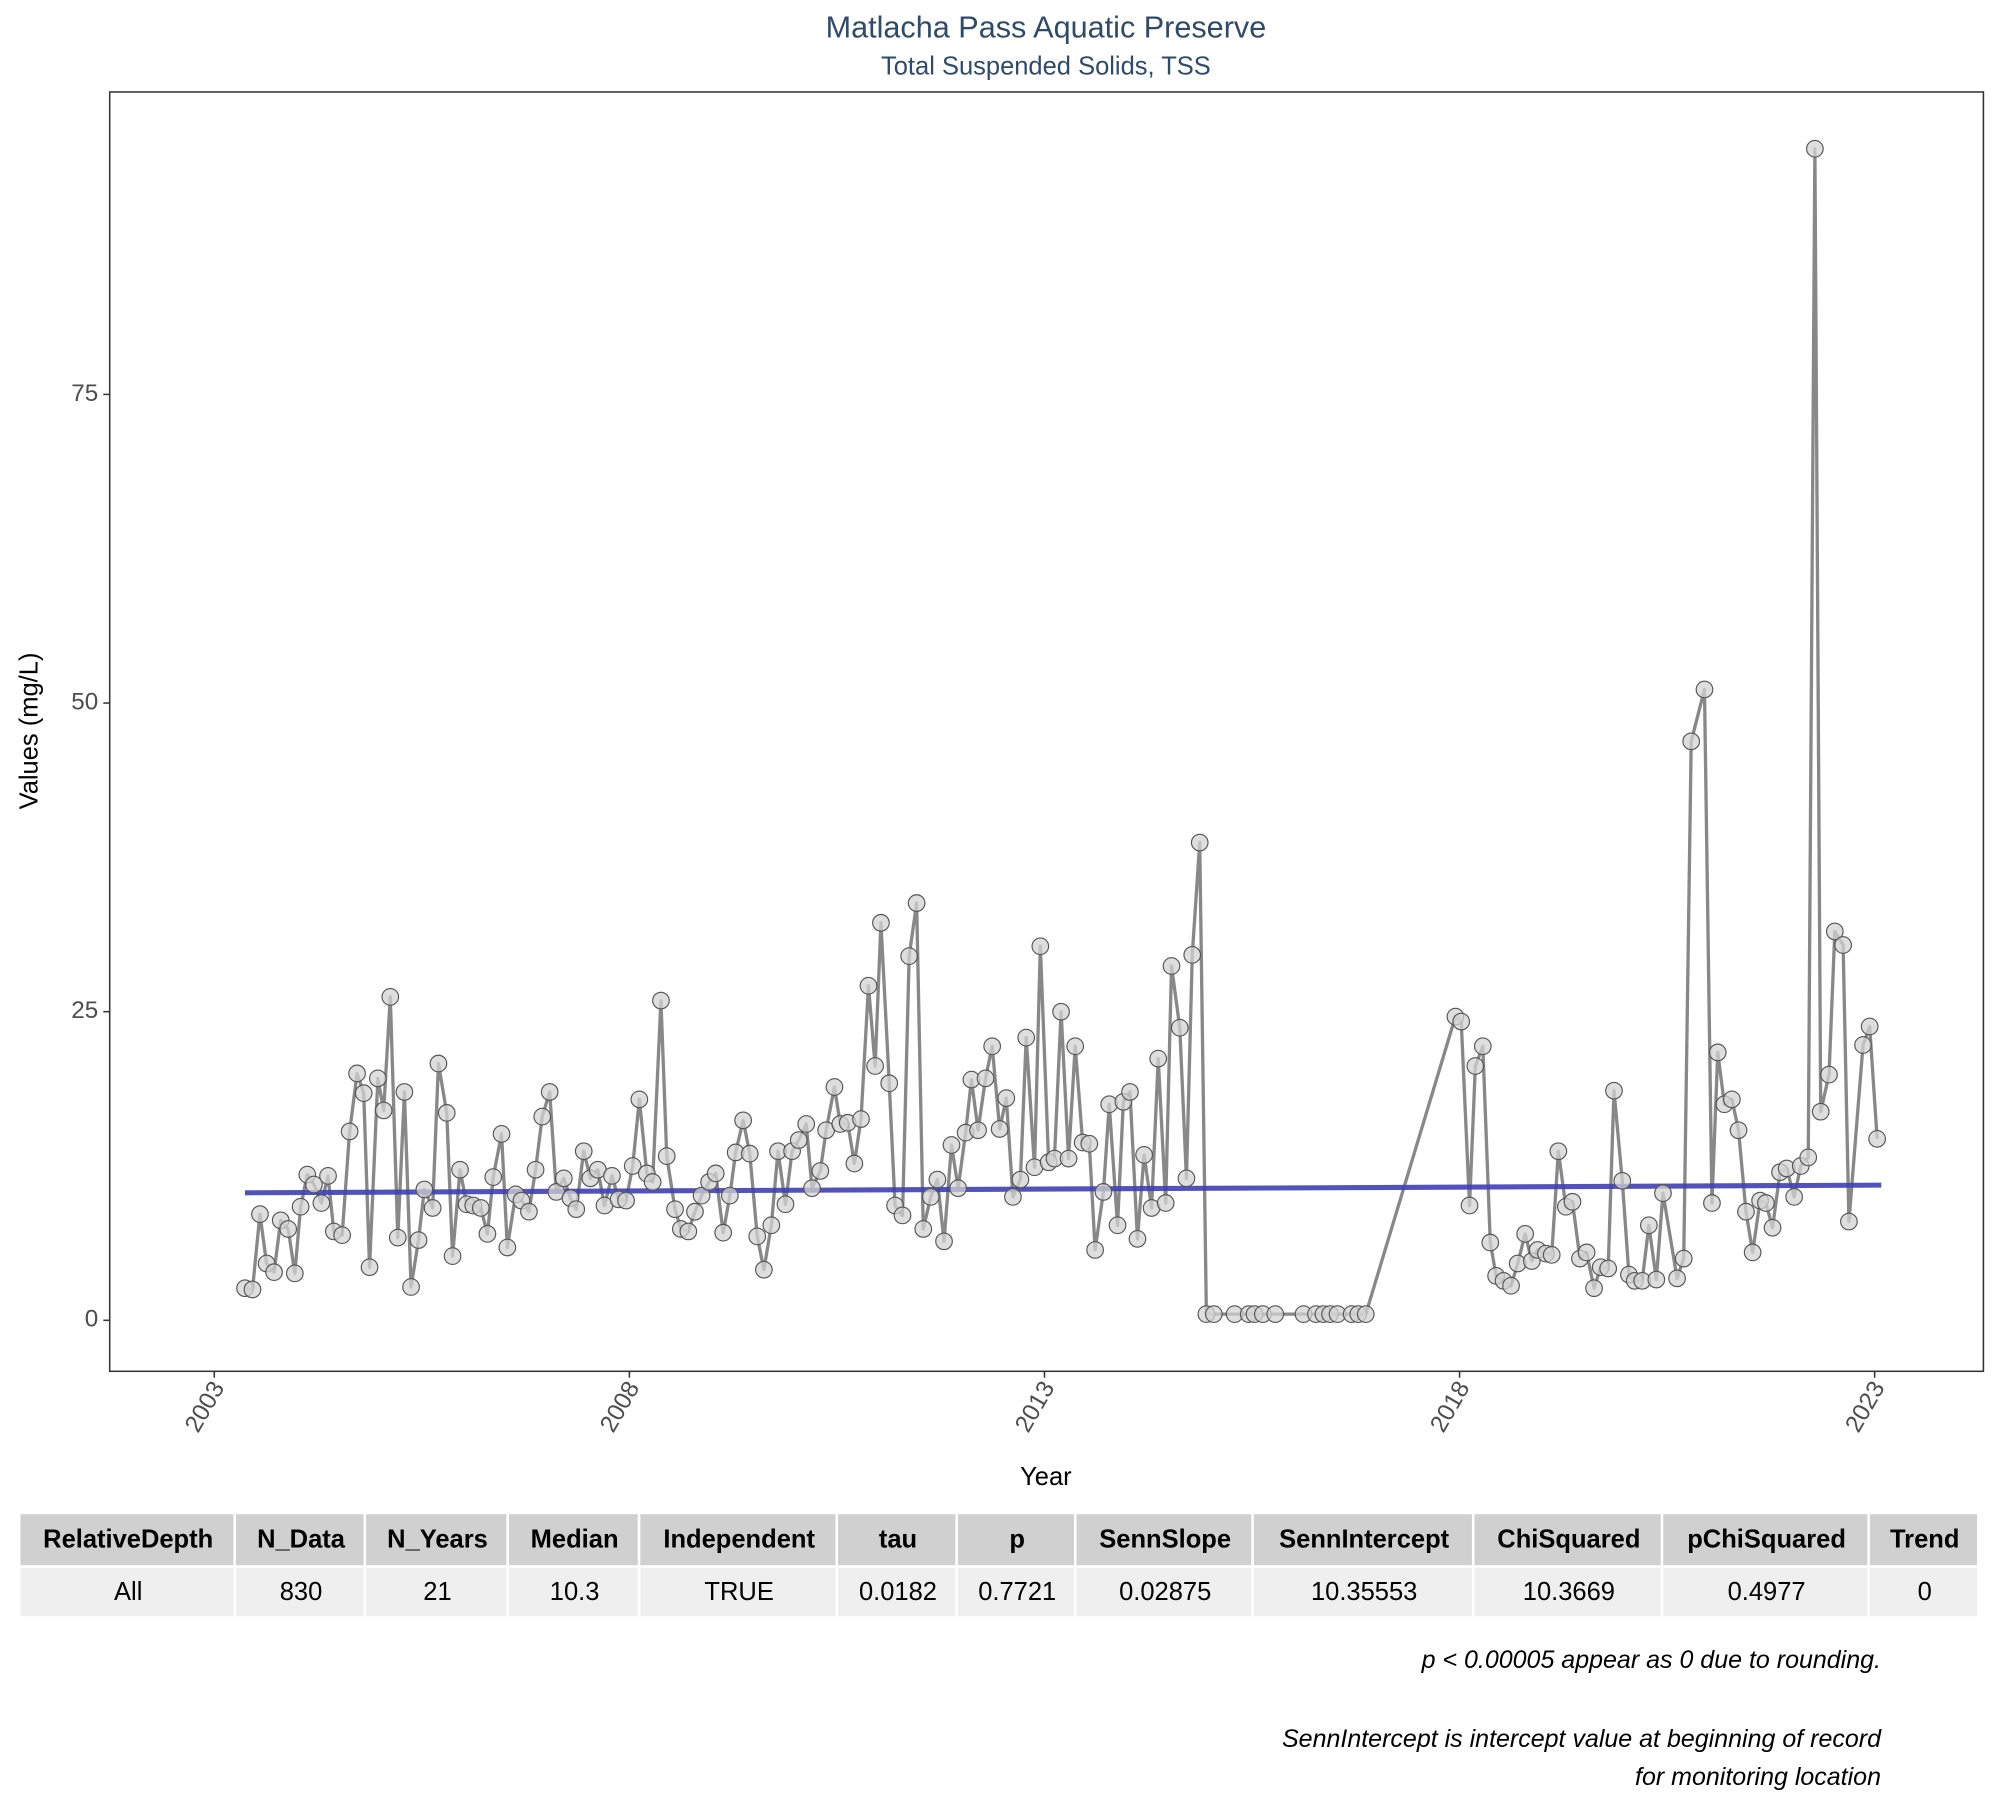 The width and height of the screenshot is (2000, 1800). Describe the element at coordinates (301, 1540) in the screenshot. I see `column-header: N_Data` at that location.